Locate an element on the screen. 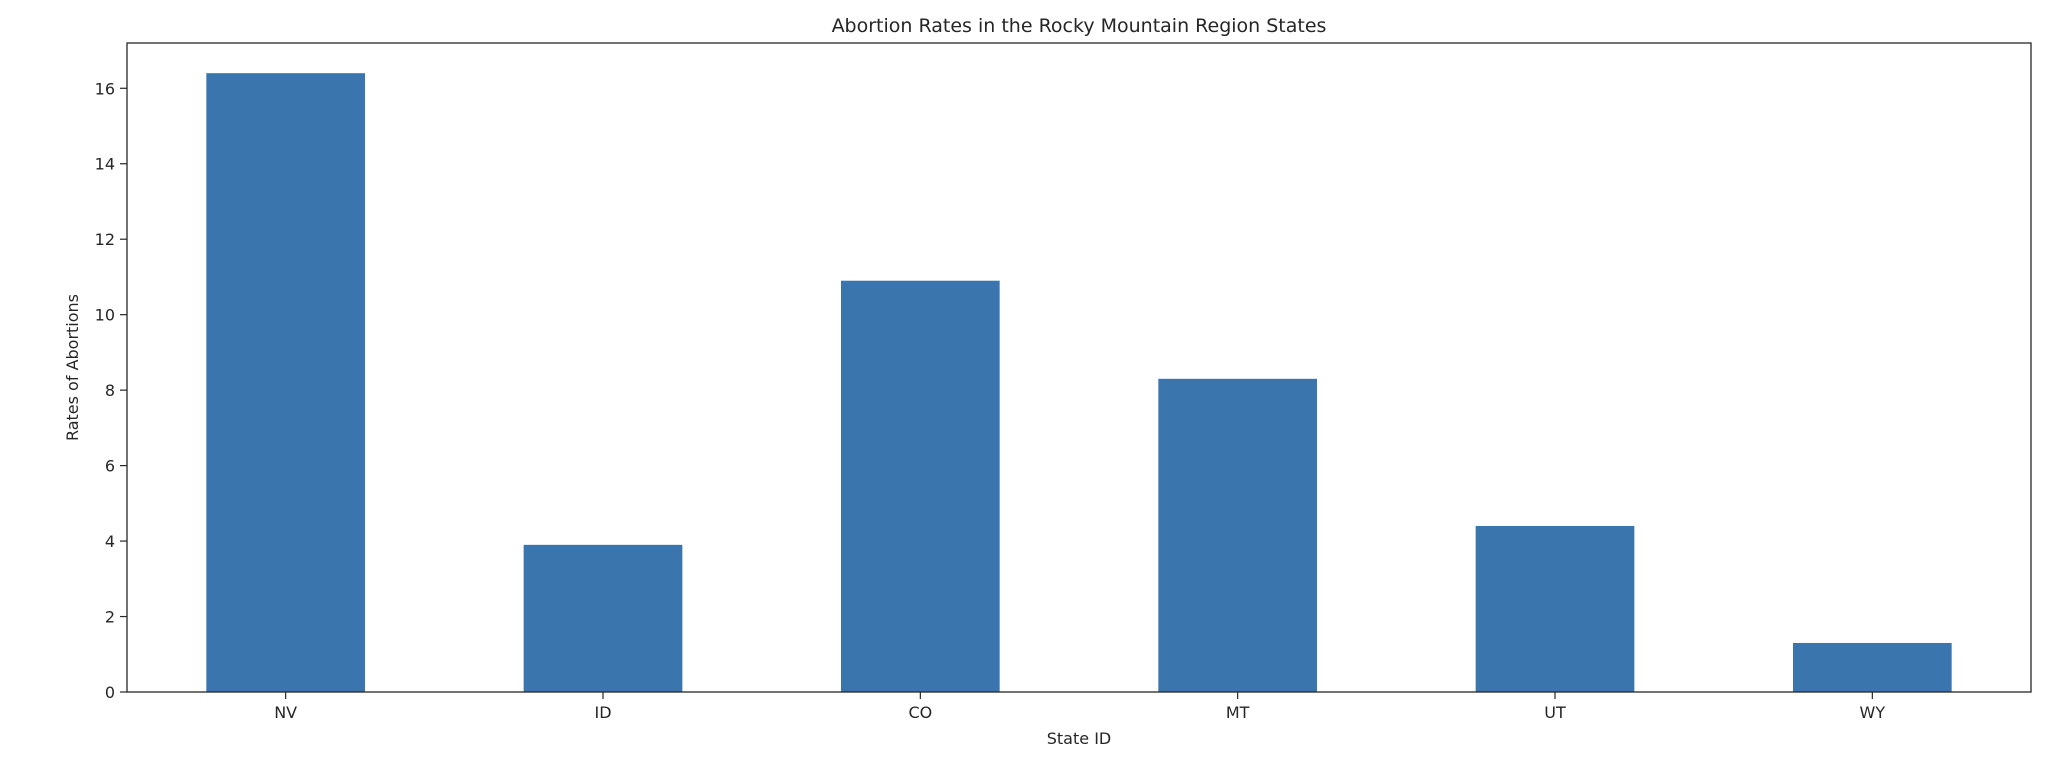 This screenshot has width=2058, height=782. y-tick-label: 6 is located at coordinates (110, 466).